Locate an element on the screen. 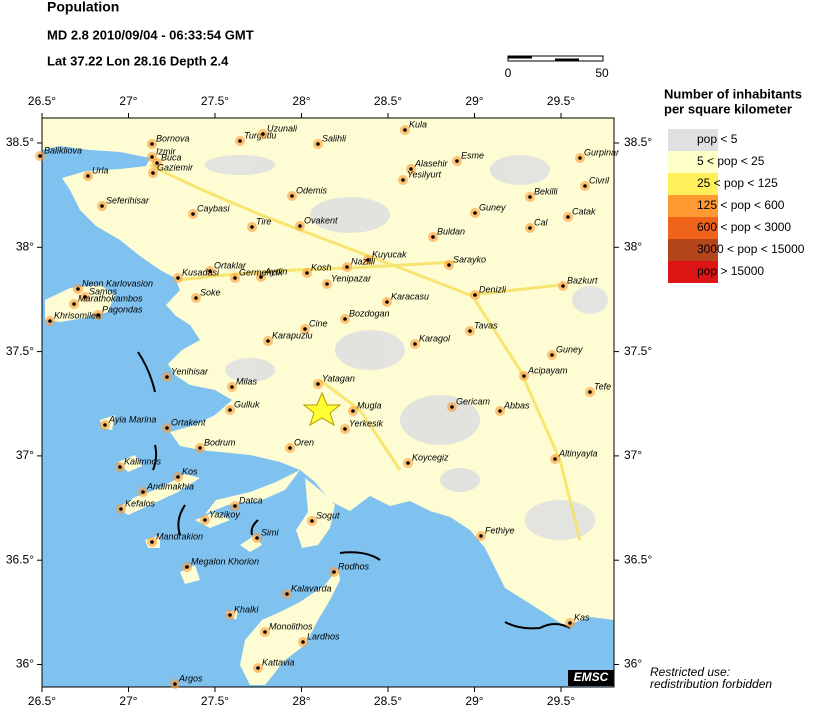  city-label: Kula is located at coordinates (418, 124).